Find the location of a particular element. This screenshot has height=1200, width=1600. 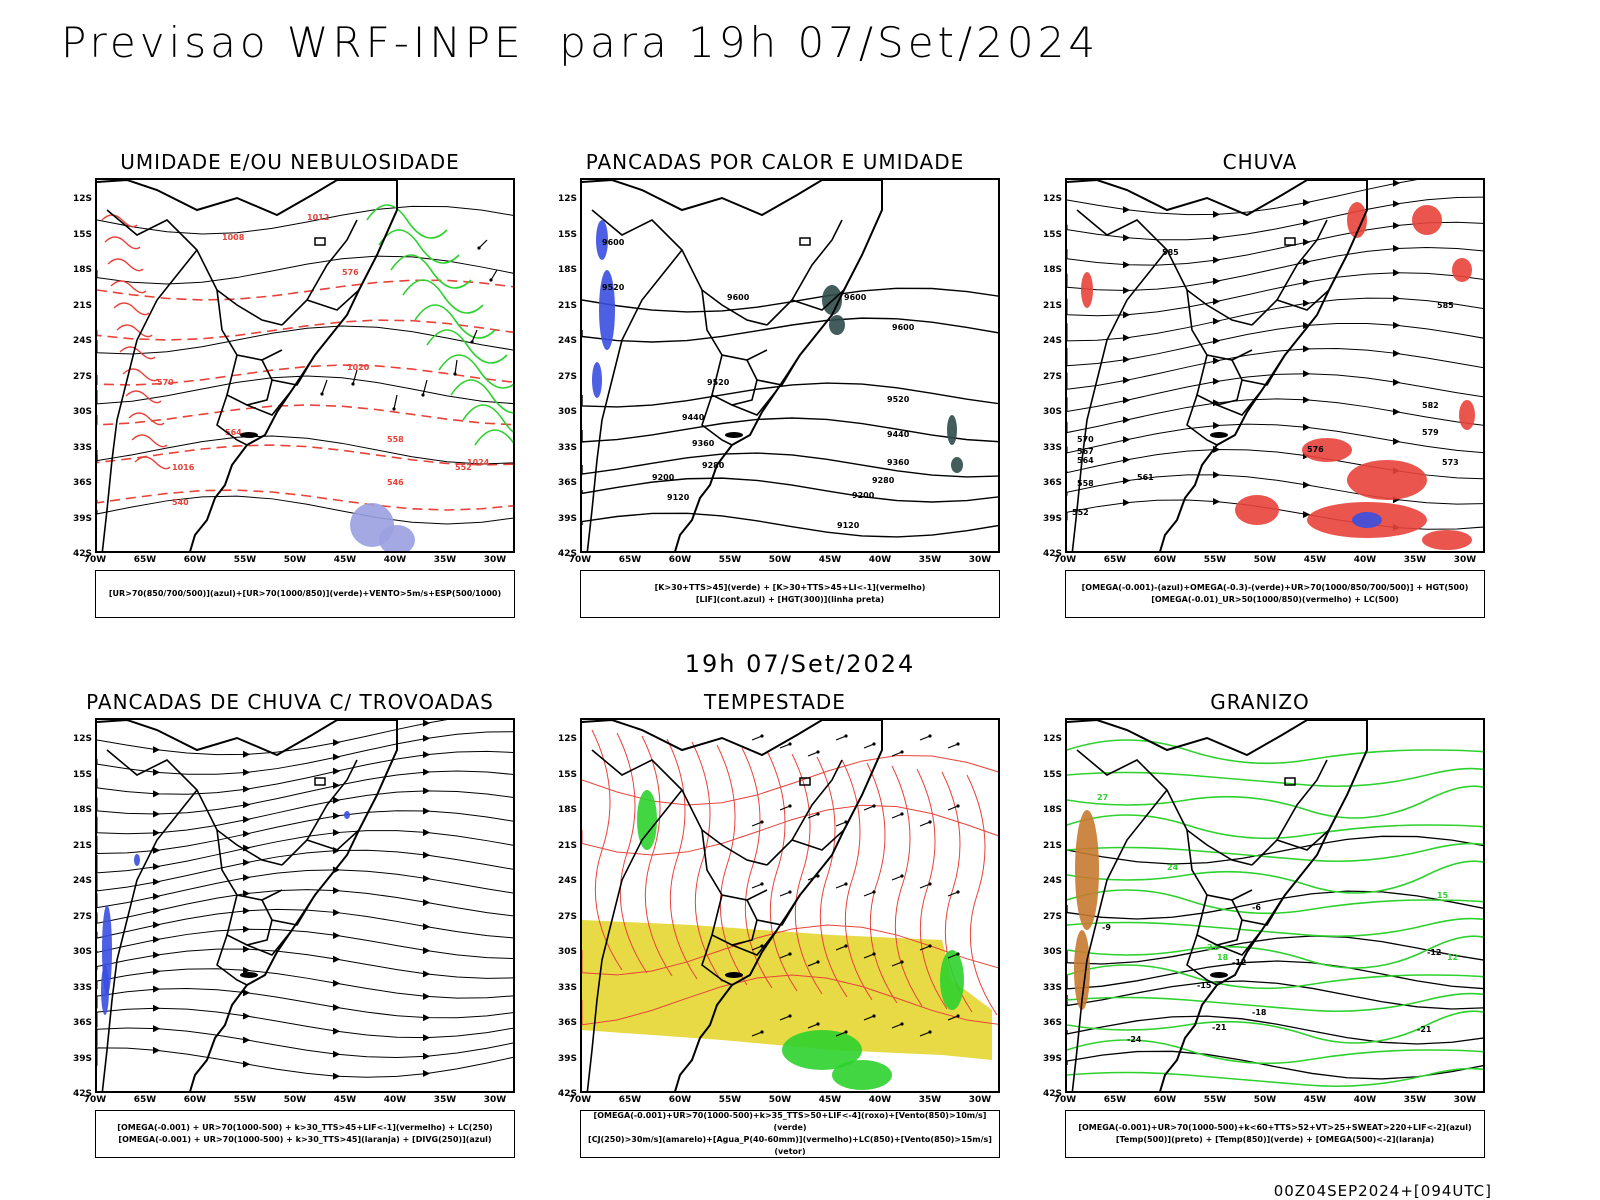

contour-label: 540 is located at coordinates (180, 502).